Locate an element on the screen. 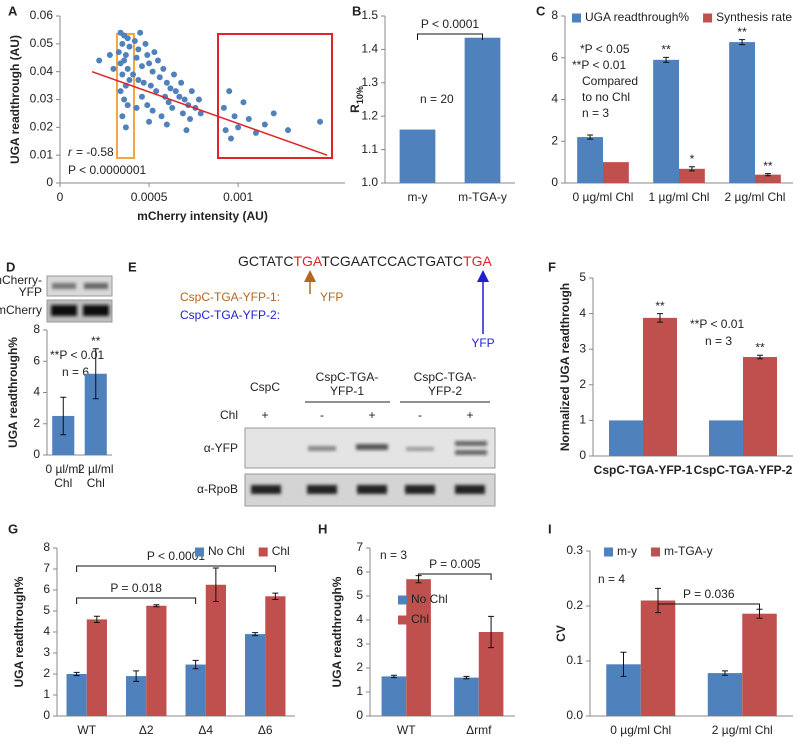 Image resolution: width=800 pixels, height=748 pixels. panel-label: C is located at coordinates (541, 10).